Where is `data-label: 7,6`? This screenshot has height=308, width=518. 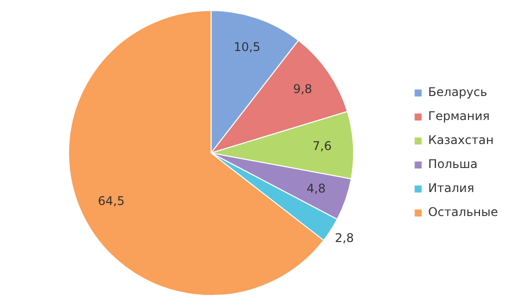 data-label: 7,6 is located at coordinates (322, 145).